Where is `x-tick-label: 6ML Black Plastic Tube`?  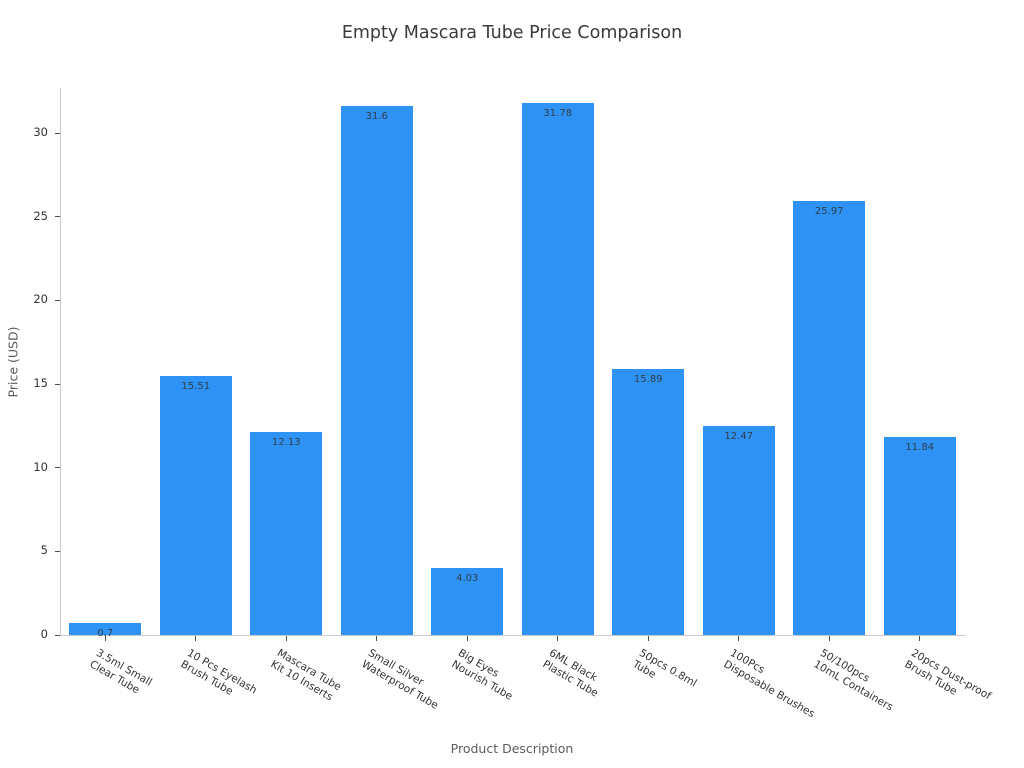
x-tick-label: 6ML Black Plastic Tube is located at coordinates (570, 673).